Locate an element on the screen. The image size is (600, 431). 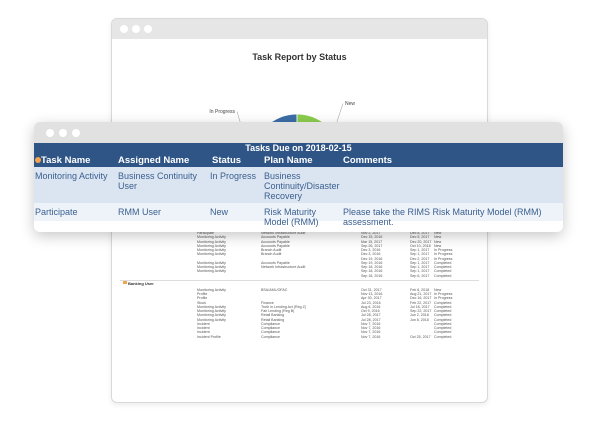
group-divider is located at coordinates (299, 282).